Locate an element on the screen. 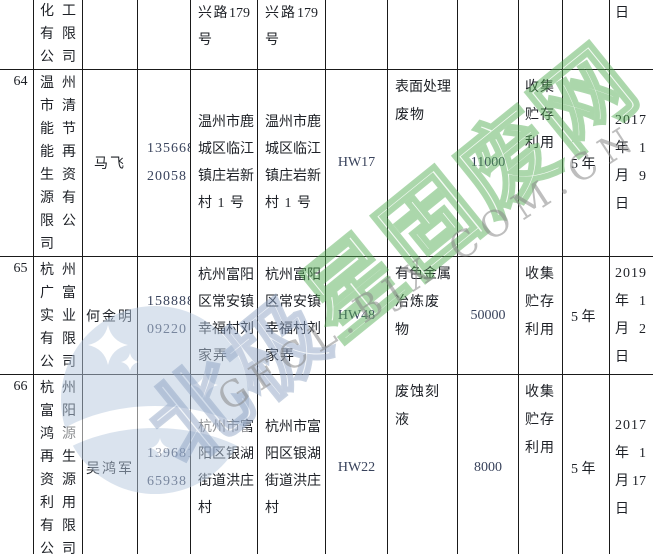 The image size is (653, 554). cell-quantity: 11000 is located at coordinates (488, 163).